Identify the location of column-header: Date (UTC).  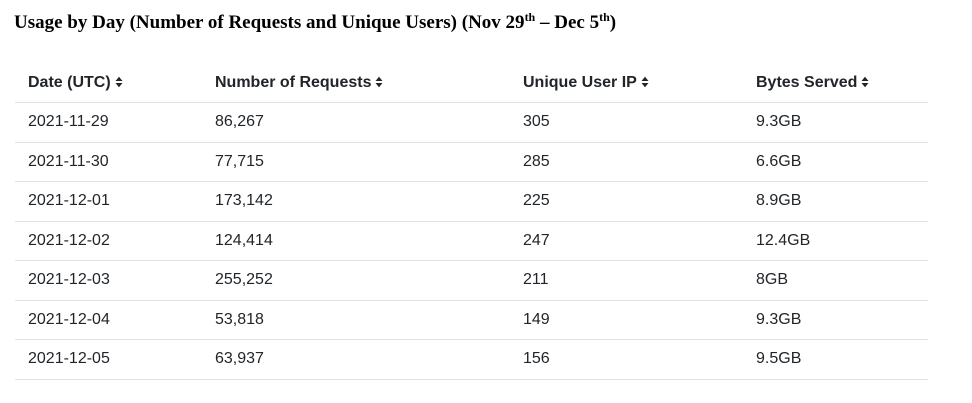
(108, 83).